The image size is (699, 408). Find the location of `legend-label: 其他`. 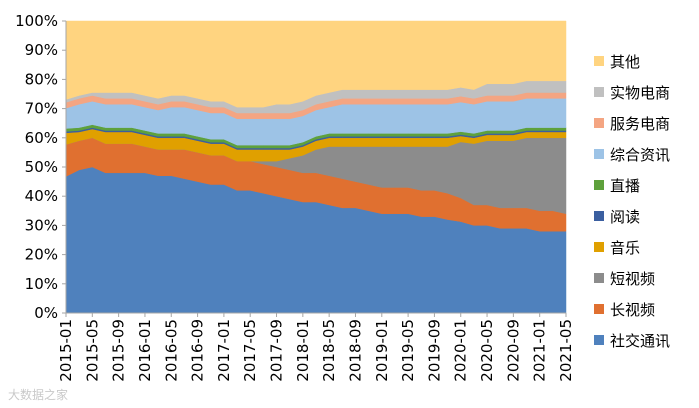

legend-label: 其他 is located at coordinates (625, 62).